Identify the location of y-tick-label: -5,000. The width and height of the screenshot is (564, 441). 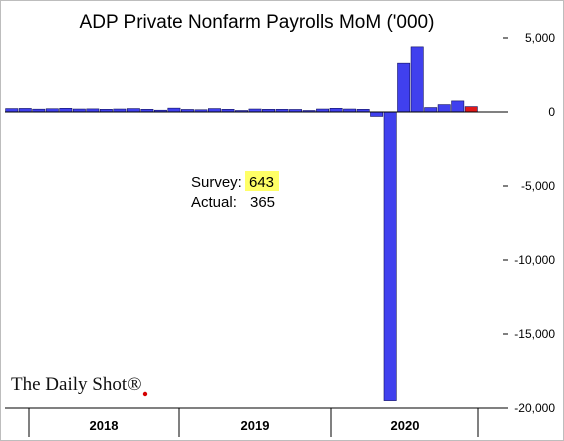
(538, 186).